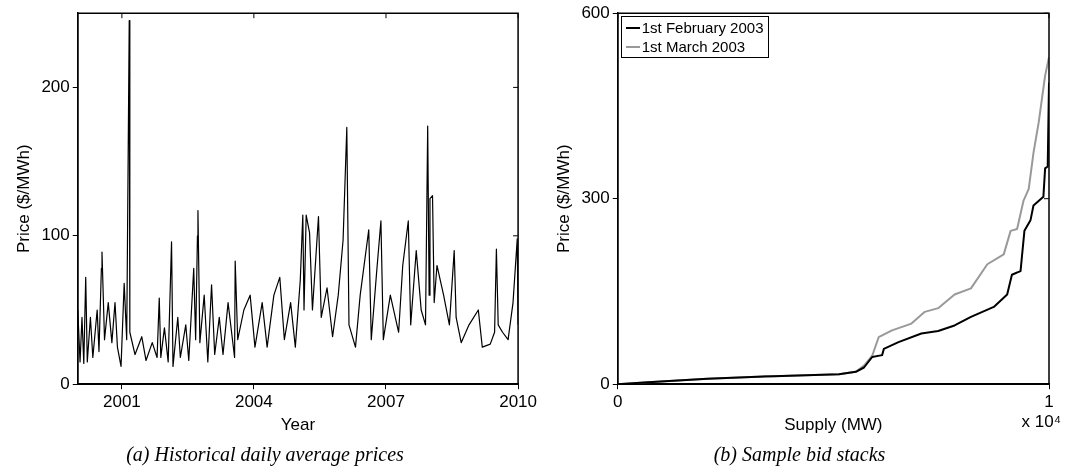 This screenshot has width=1073, height=472. I want to click on x-axis-title: Supply (MW), so click(833, 425).